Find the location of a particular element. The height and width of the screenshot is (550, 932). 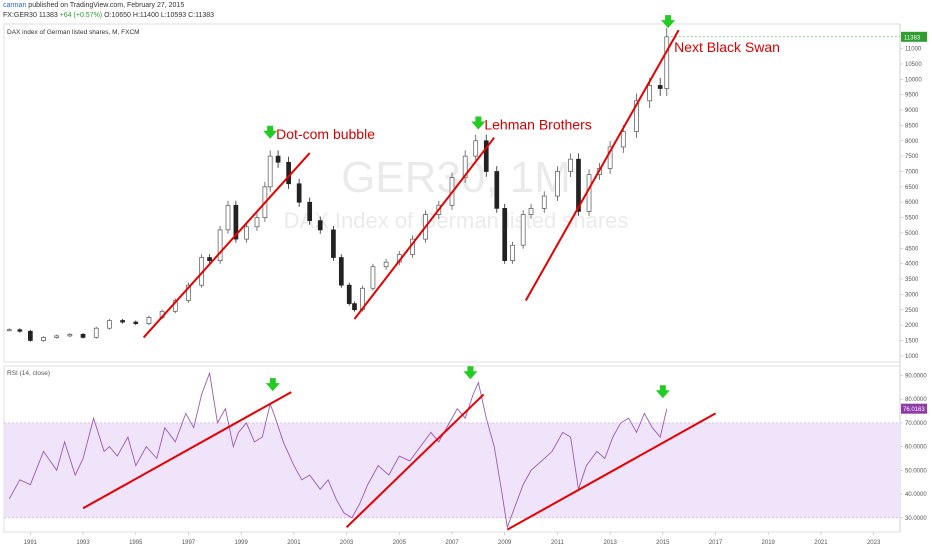

price-ytick-label-0: 11000 is located at coordinates (913, 50).